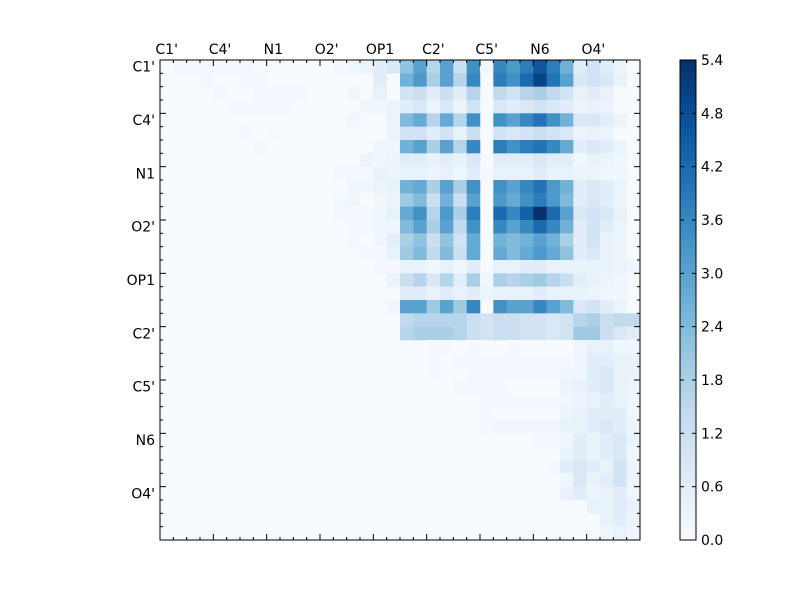  I want to click on x-tick-label: O2', so click(327, 50).